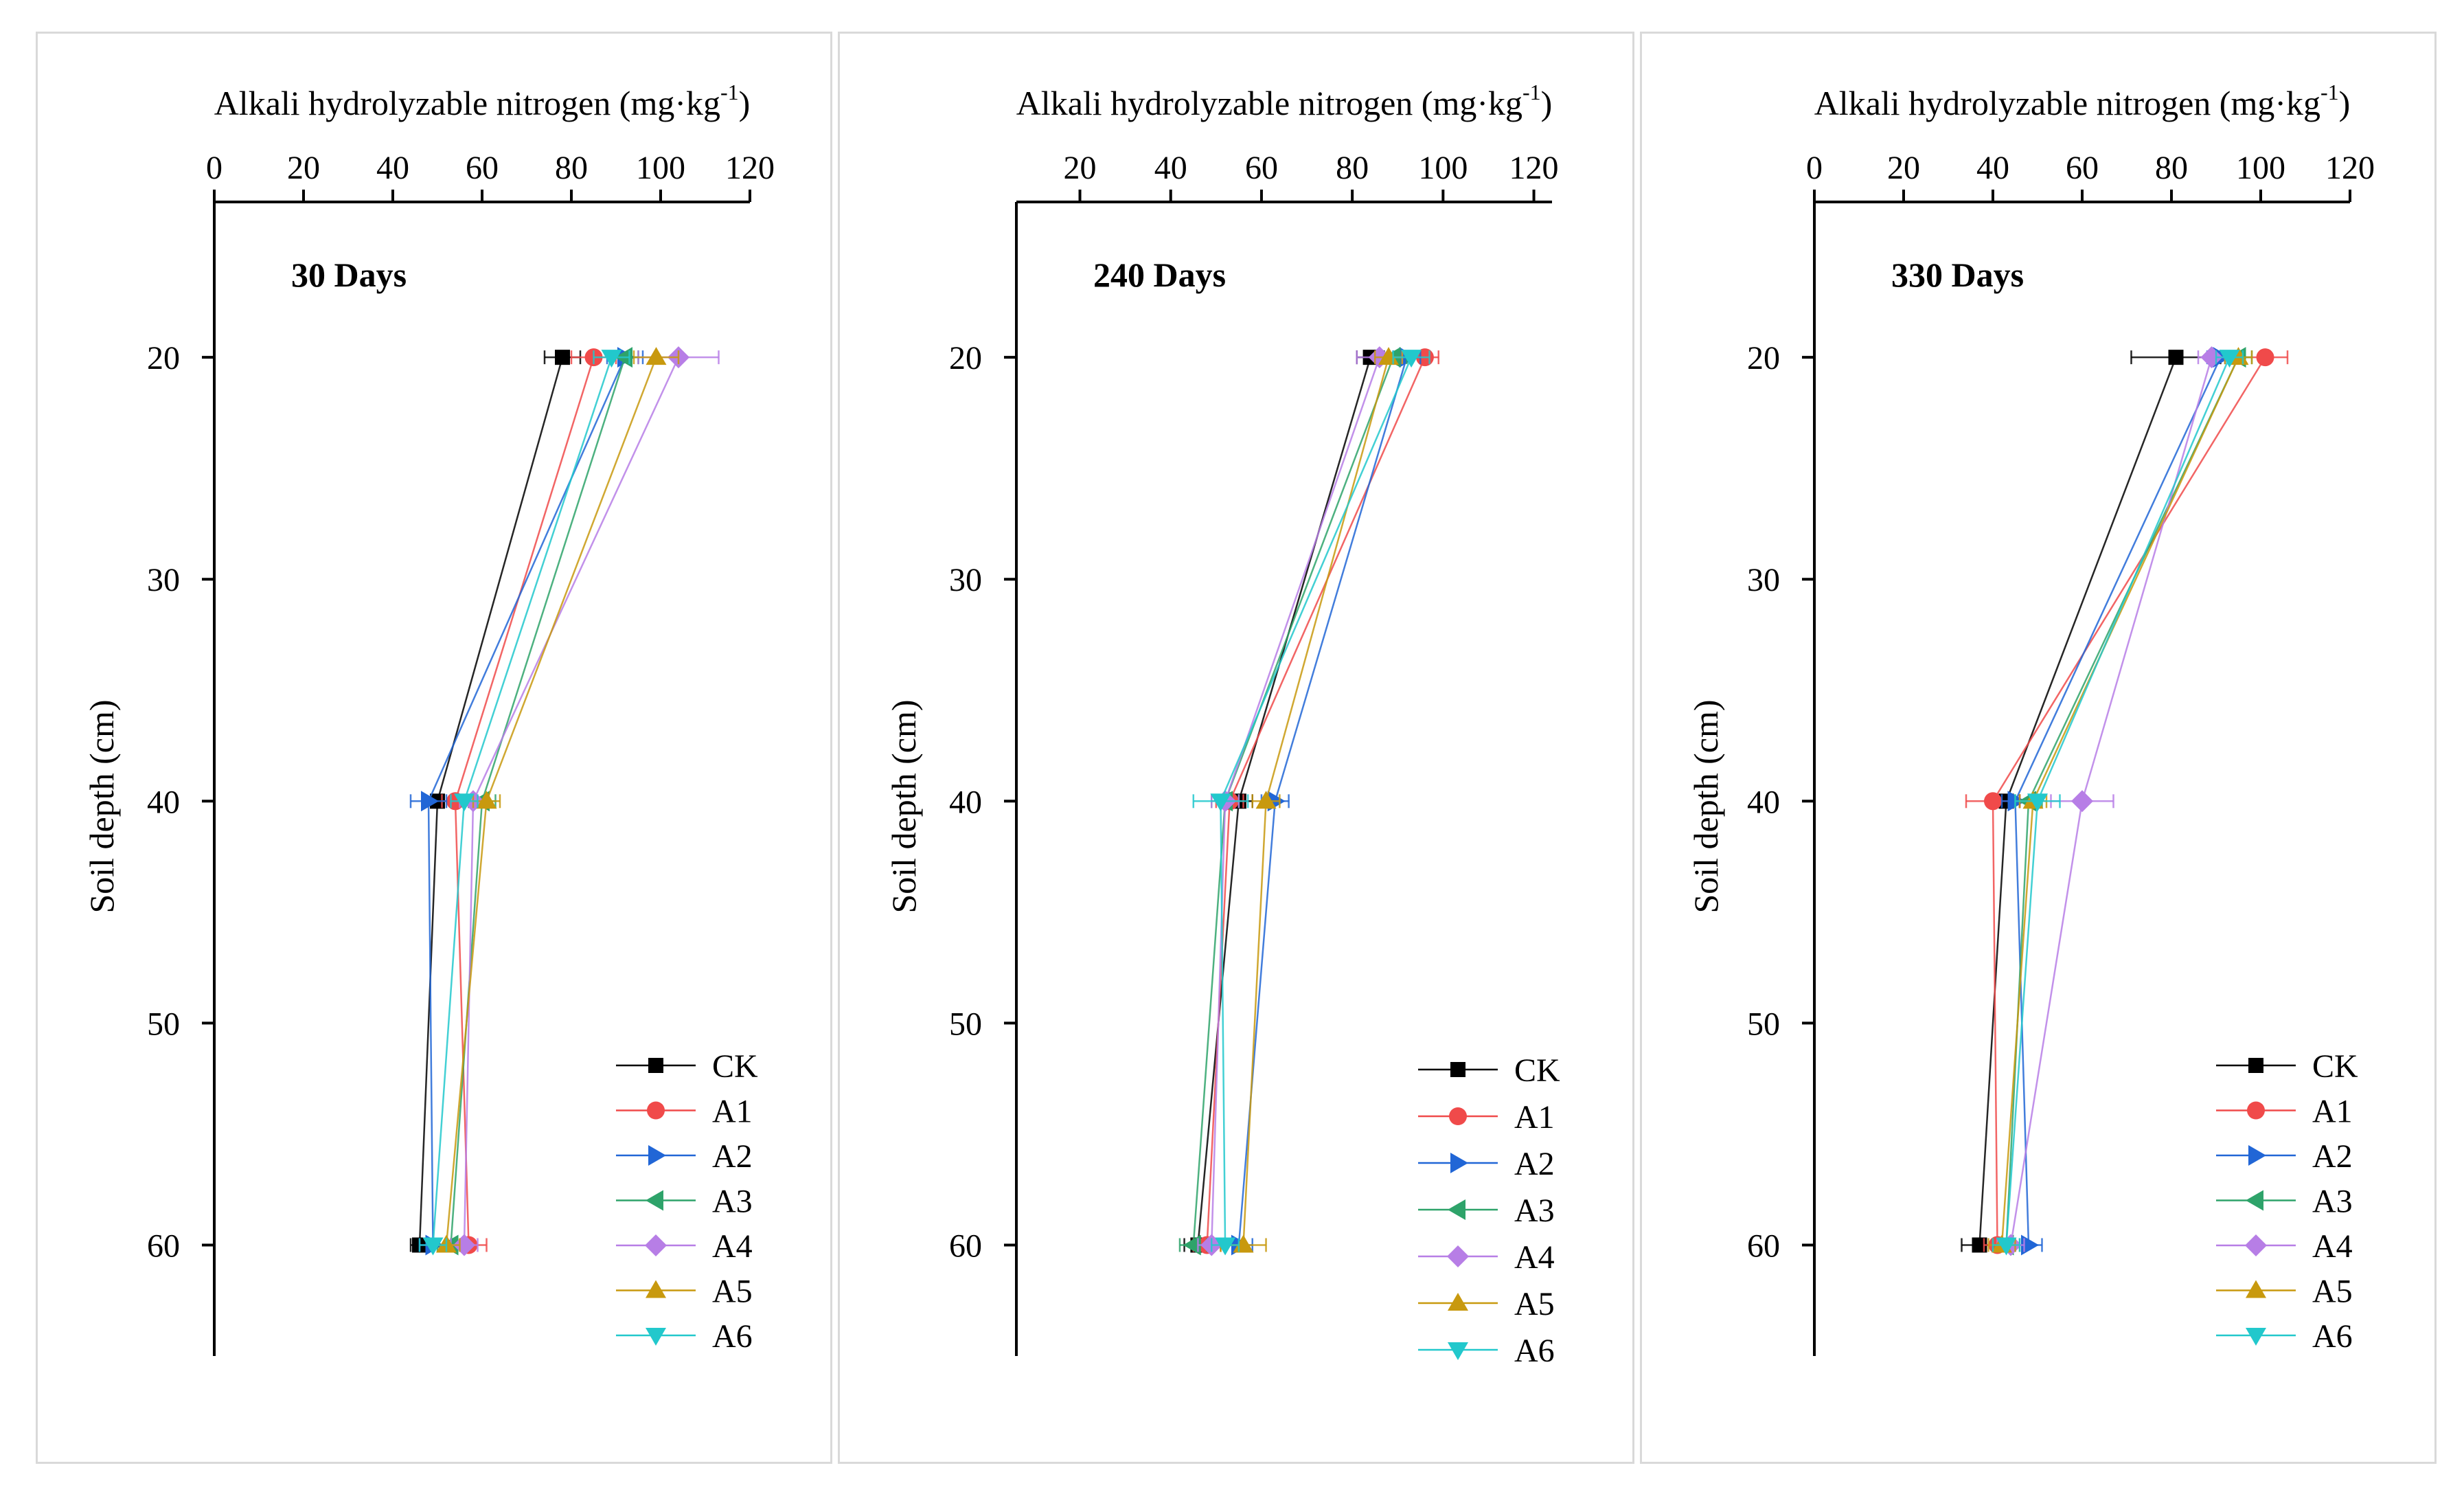 This screenshot has width=2464, height=1503. I want to click on legend: CK A1 A2 A3 A4 A5 A6, so click(687, 1201).